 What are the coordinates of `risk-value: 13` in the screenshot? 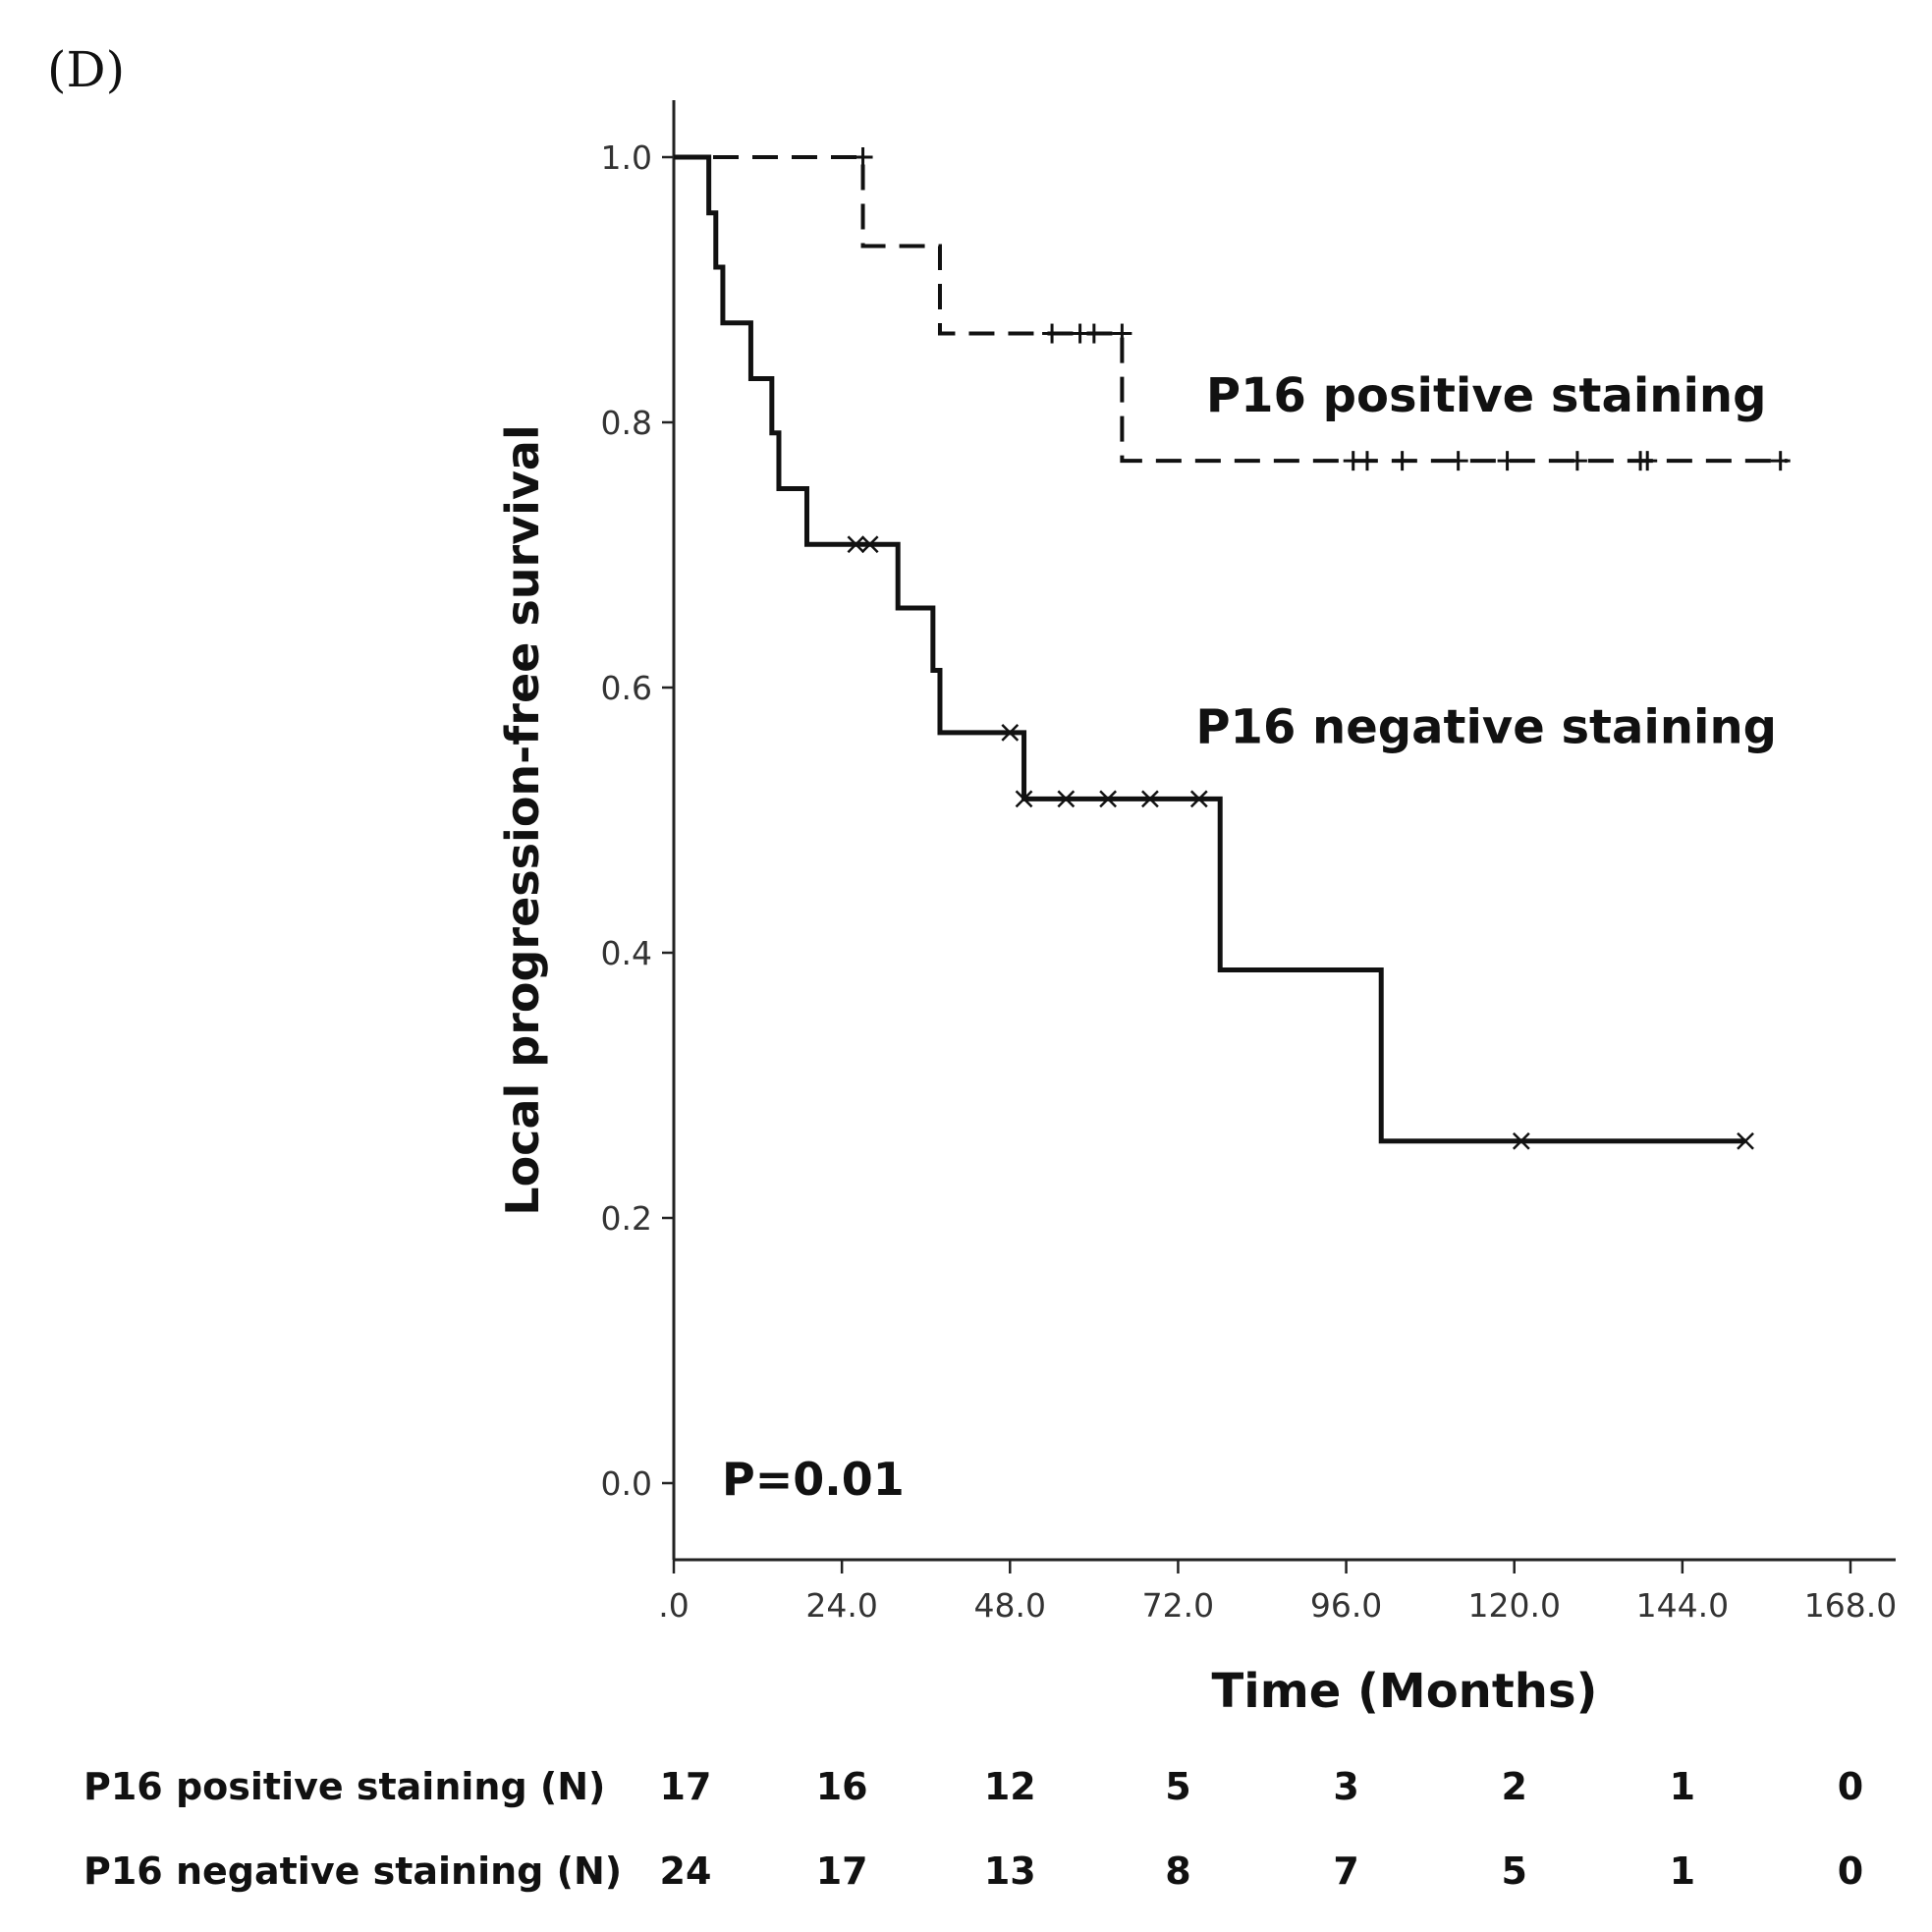 It's located at (1010, 1871).